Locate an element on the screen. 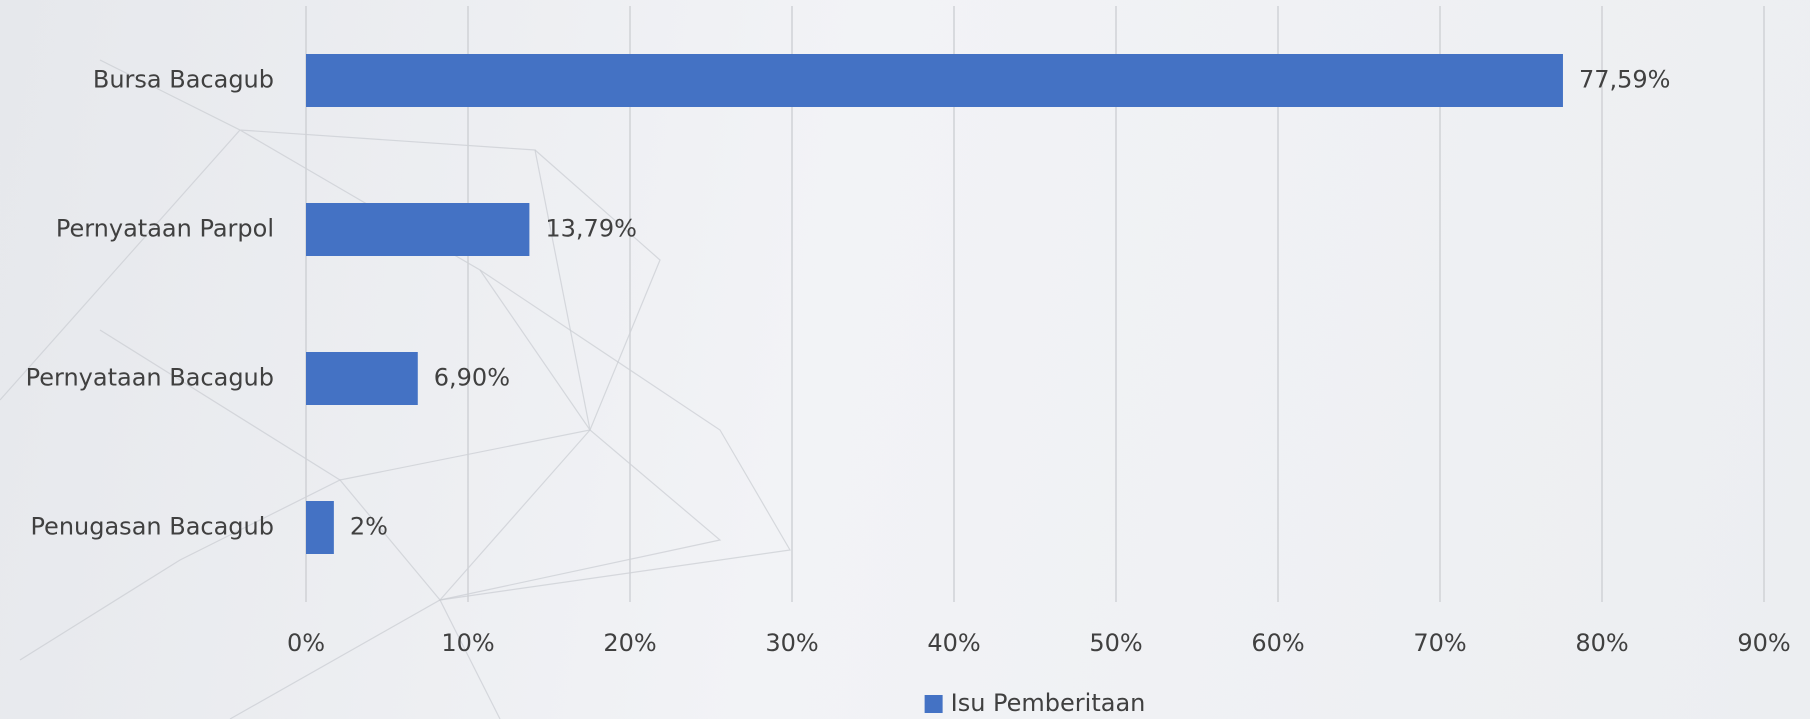  y-tick-label: Pernyataan Bacagub is located at coordinates (150, 378).